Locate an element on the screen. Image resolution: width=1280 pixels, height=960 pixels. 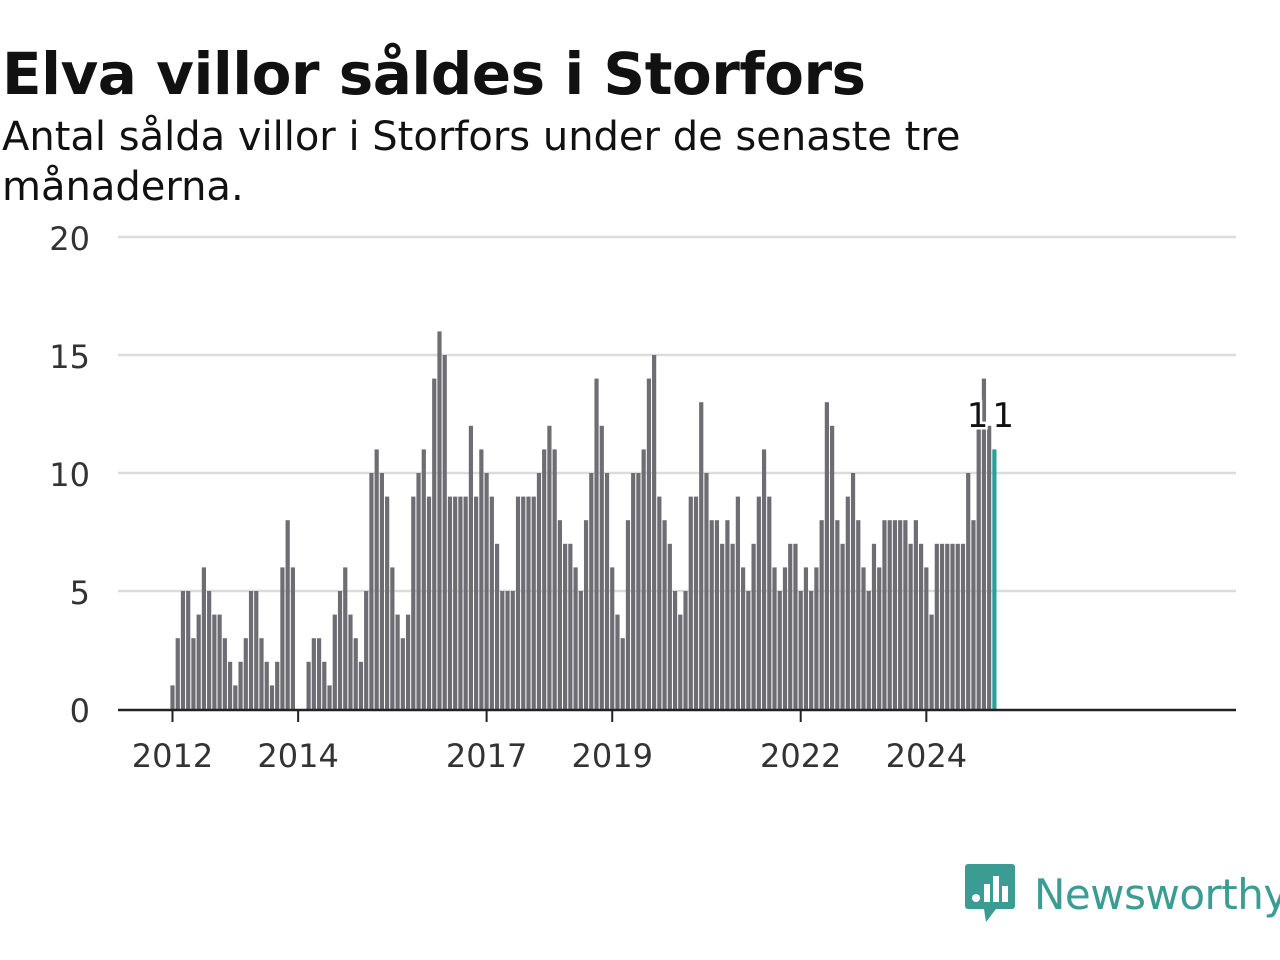
x-tick-label: 2019 is located at coordinates (612, 756).